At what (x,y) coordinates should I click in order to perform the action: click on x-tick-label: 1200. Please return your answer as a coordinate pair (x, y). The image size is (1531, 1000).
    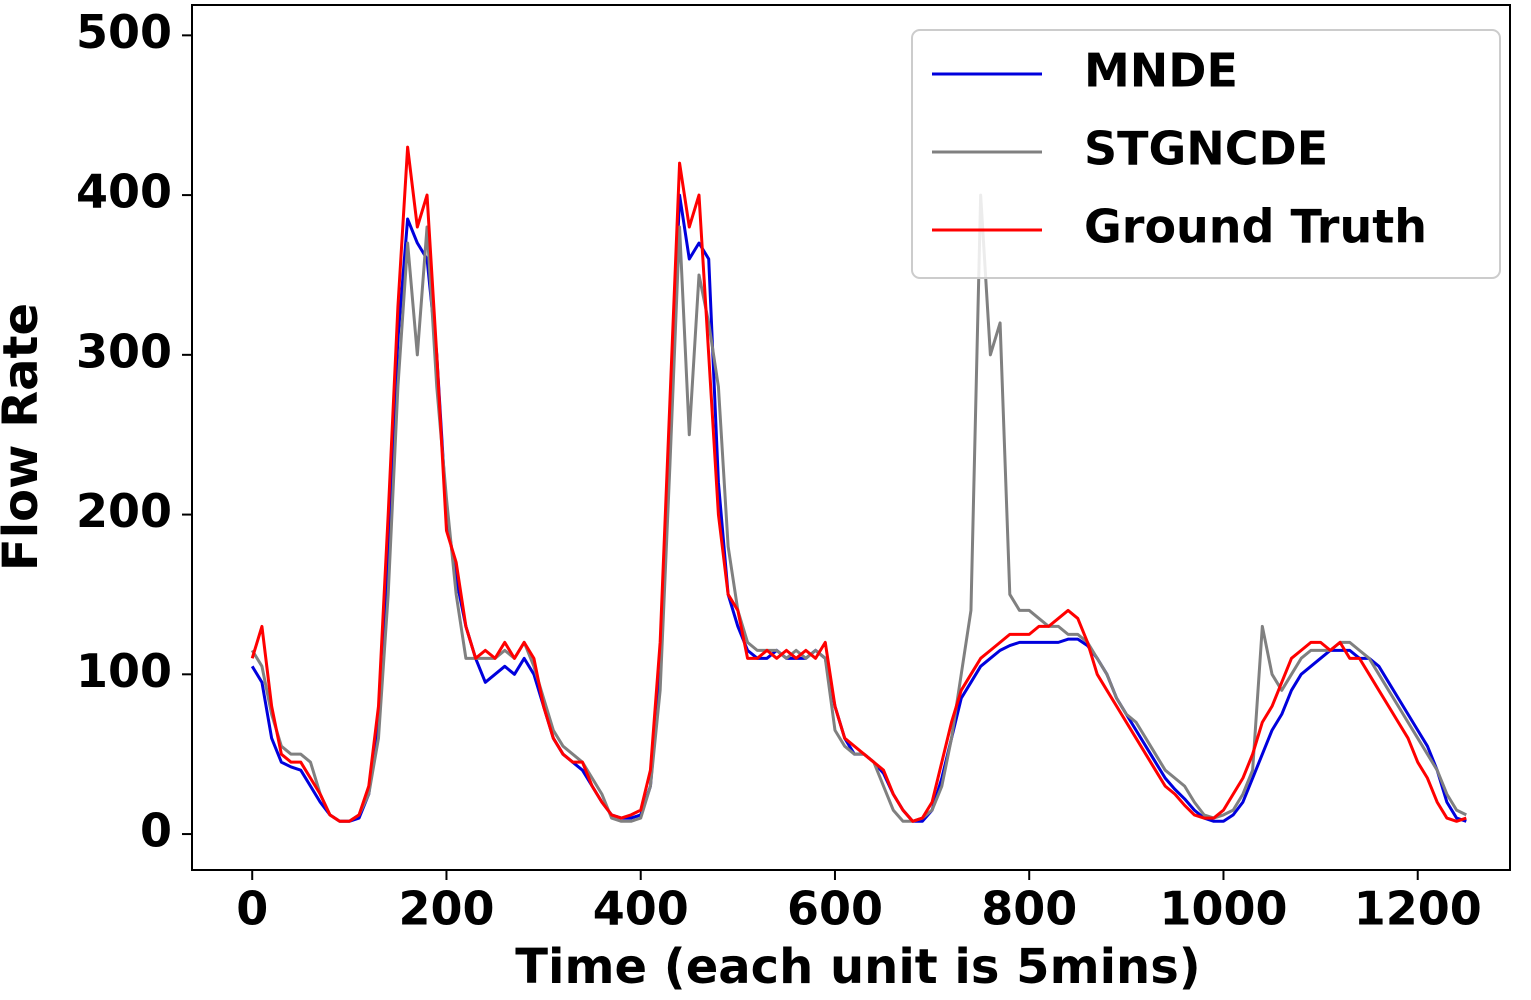
    Looking at the image, I should click on (1418, 909).